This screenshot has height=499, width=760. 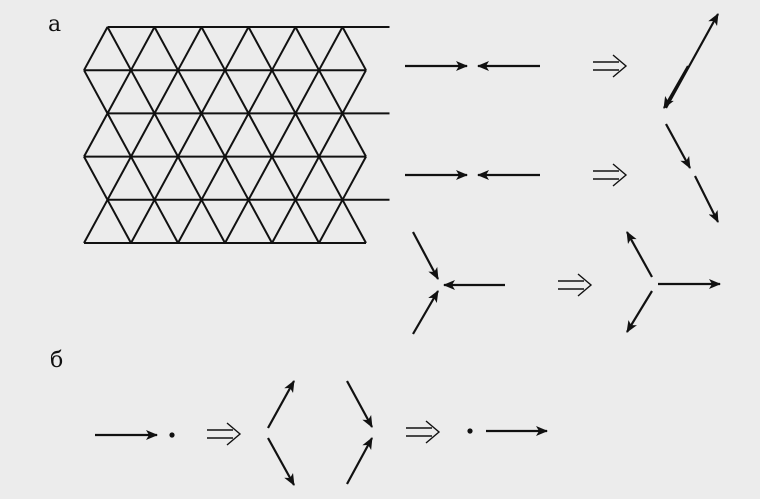 I want to click on panel-label-a: а, so click(x=55, y=24).